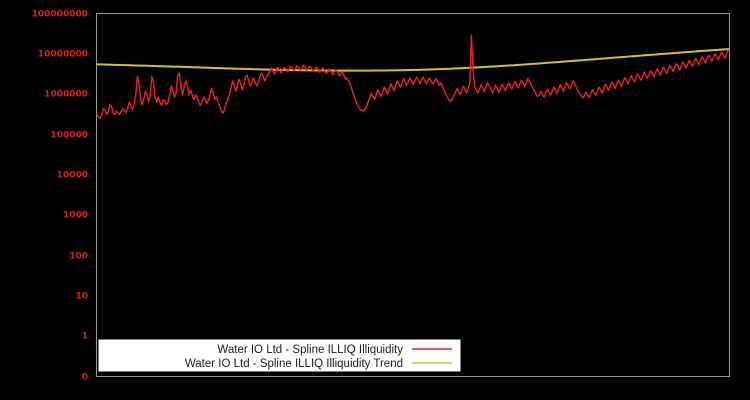 The image size is (750, 400). What do you see at coordinates (412, 60) in the screenshot?
I see `trend-line` at bounding box center [412, 60].